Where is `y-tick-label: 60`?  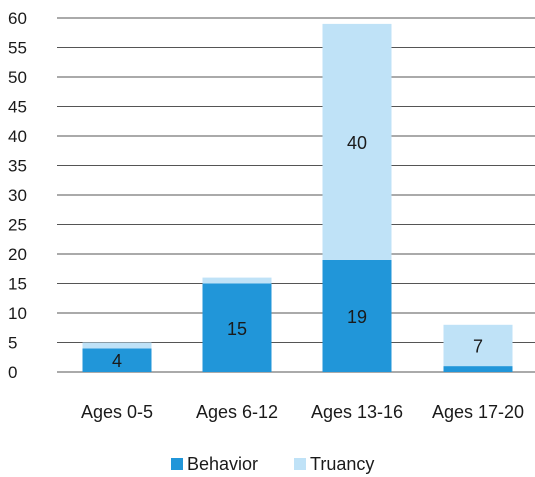
y-tick-label: 60 is located at coordinates (17, 18).